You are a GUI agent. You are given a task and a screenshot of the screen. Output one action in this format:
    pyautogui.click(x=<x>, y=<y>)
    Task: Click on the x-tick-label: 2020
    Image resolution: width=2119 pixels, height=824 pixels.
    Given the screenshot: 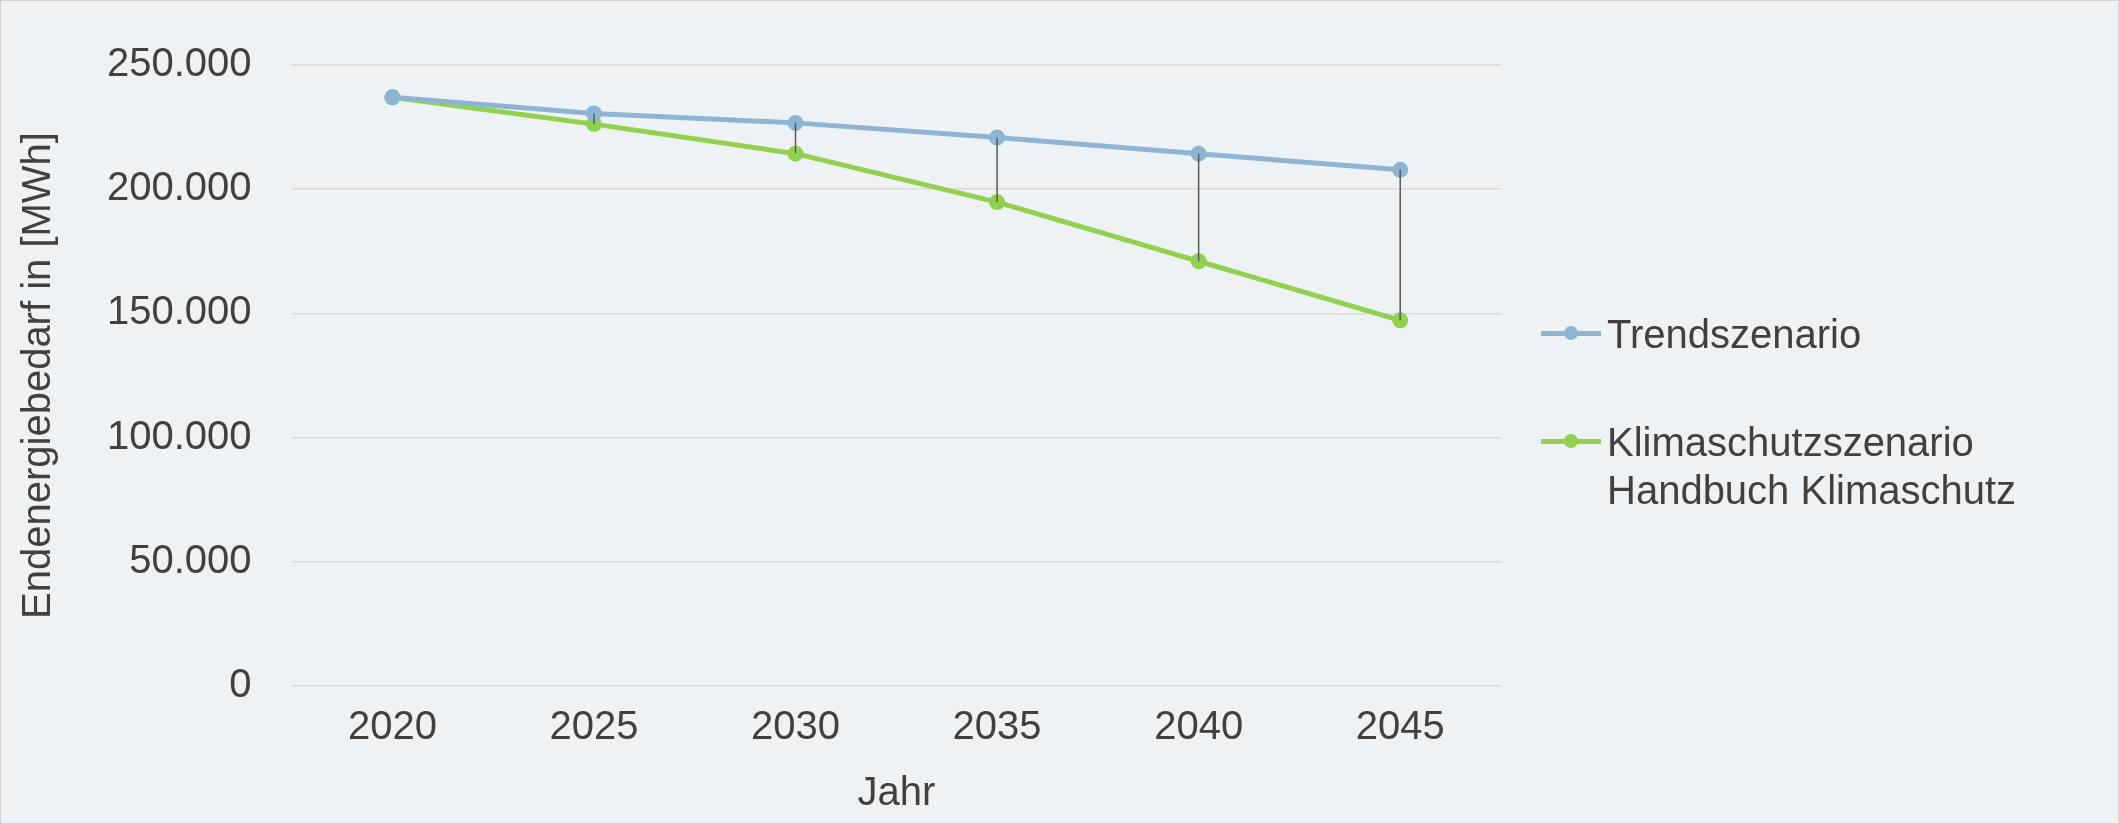 What is the action you would take?
    pyautogui.click(x=392, y=725)
    